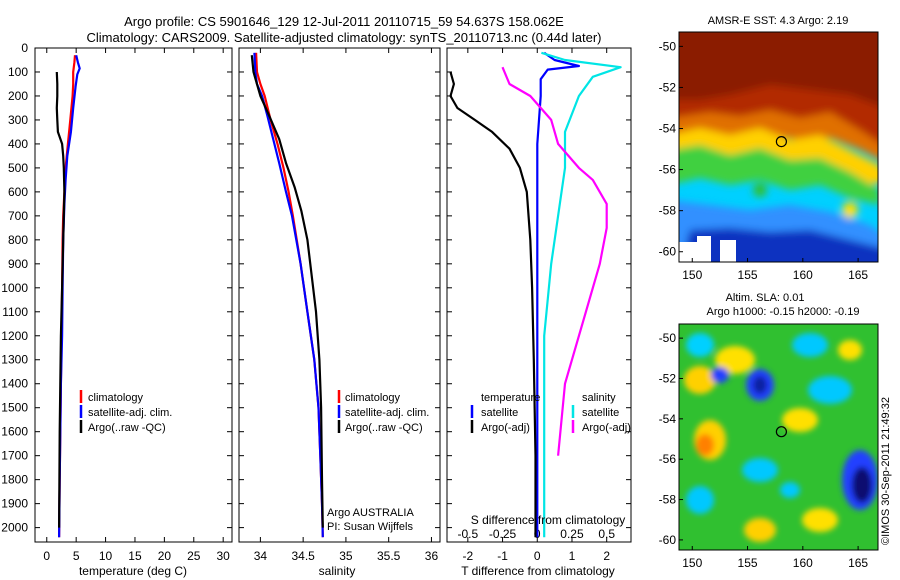  Describe the element at coordinates (467, 534) in the screenshot. I see `sal-tick-label: -0.5` at that location.